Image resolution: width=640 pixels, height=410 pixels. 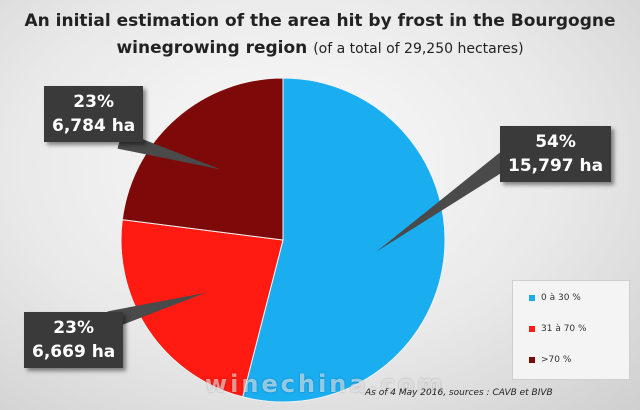 What do you see at coordinates (94, 114) in the screenshot?
I see `callout-slice-over-70: 23% 6,784 ha` at bounding box center [94, 114].